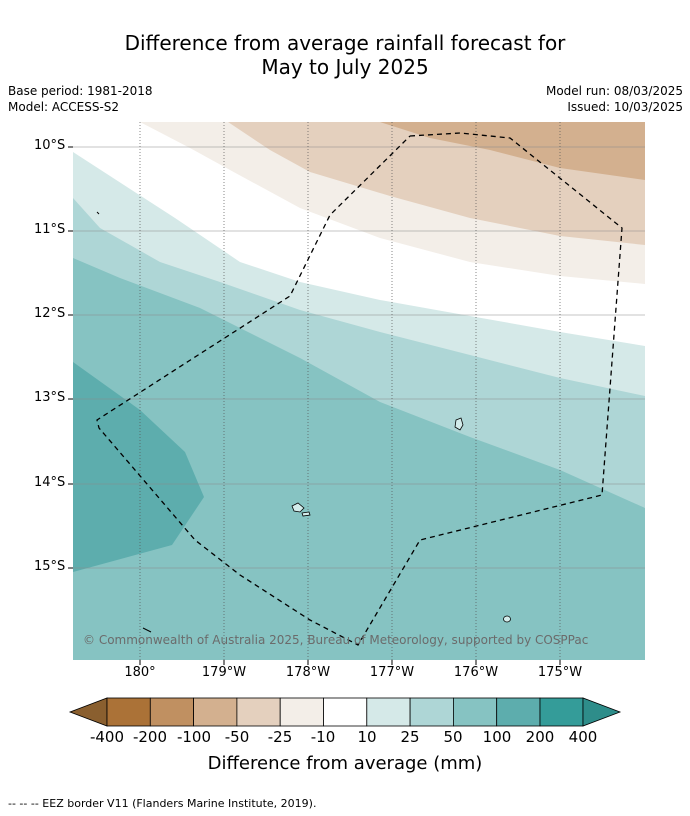 Image resolution: width=690 pixels, height=816 pixels. I want to click on colorbar-extend-high, so click(602, 712).